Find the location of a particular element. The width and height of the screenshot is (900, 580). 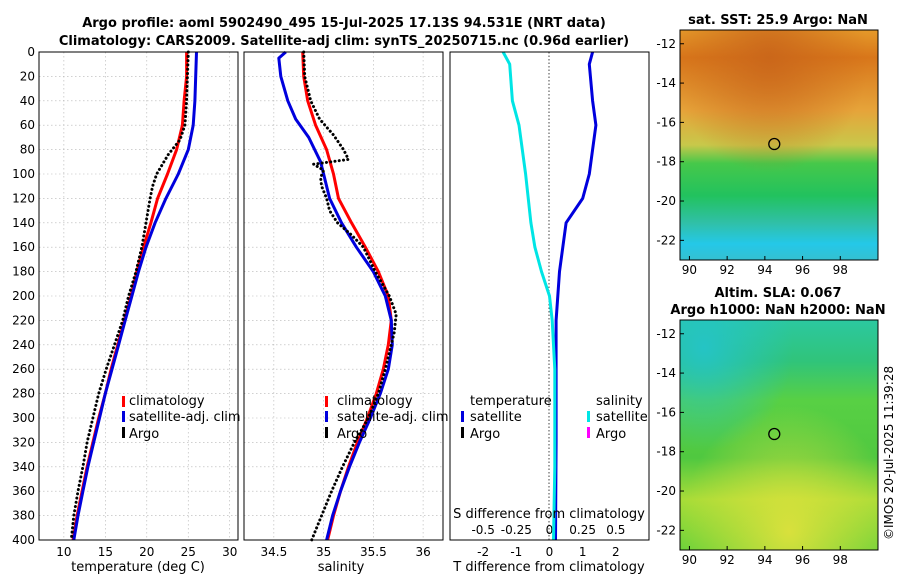

depth-tick-label: 0 is located at coordinates (31, 52).